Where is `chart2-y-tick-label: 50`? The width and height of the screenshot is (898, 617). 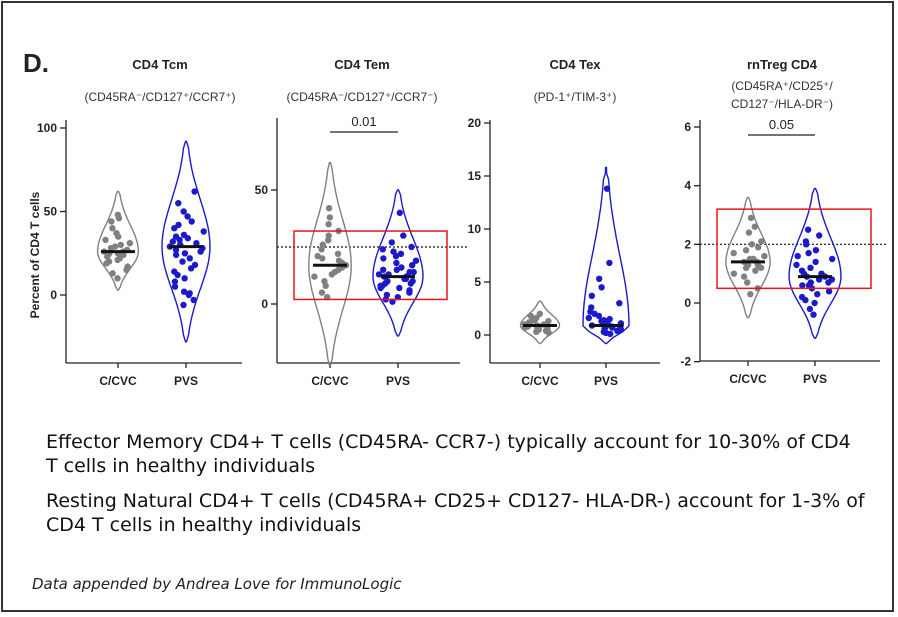 chart2-y-tick-label: 50 is located at coordinates (262, 190).